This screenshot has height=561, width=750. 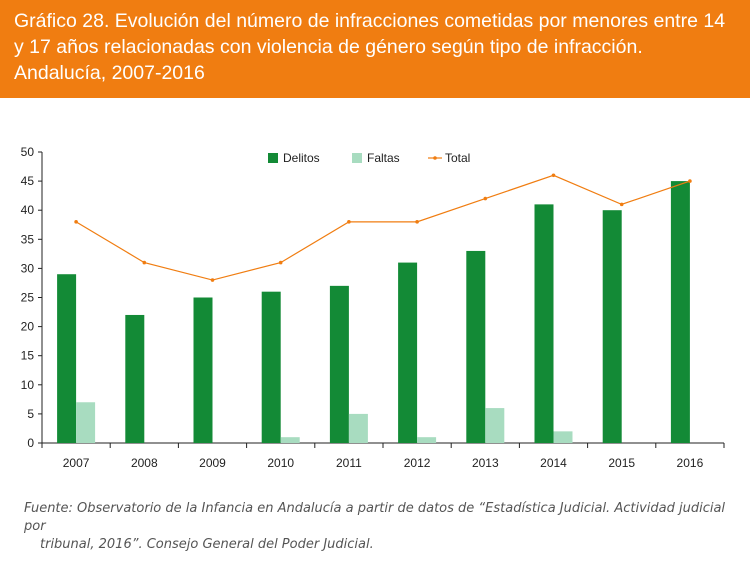 What do you see at coordinates (273, 158) in the screenshot?
I see `legend-swatch-delitos` at bounding box center [273, 158].